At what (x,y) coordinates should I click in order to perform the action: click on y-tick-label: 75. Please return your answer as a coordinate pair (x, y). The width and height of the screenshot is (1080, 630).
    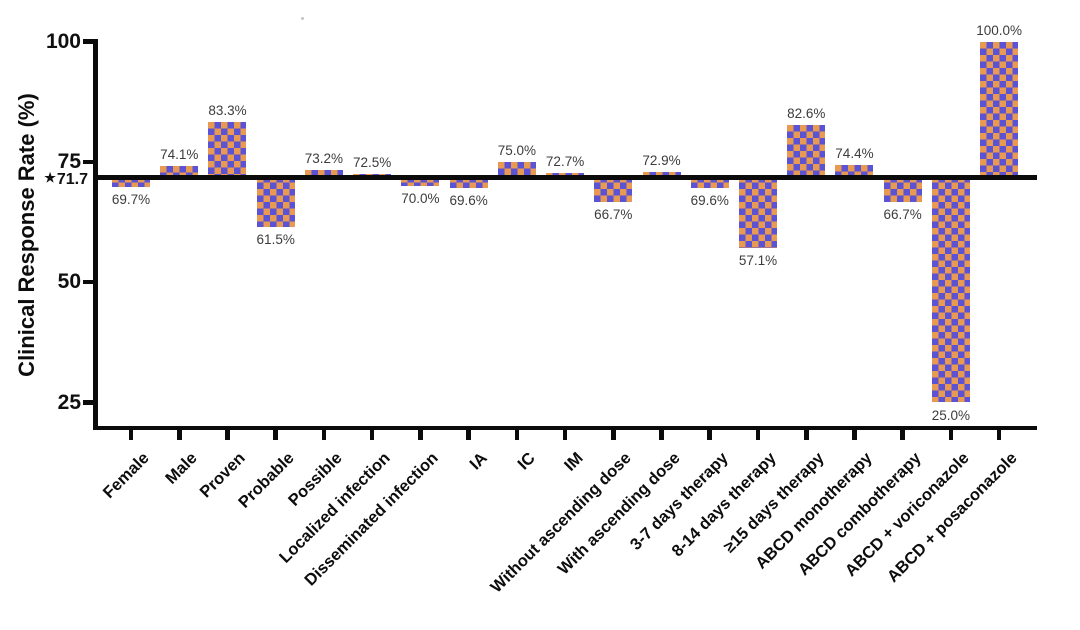
    Looking at the image, I should click on (69, 161).